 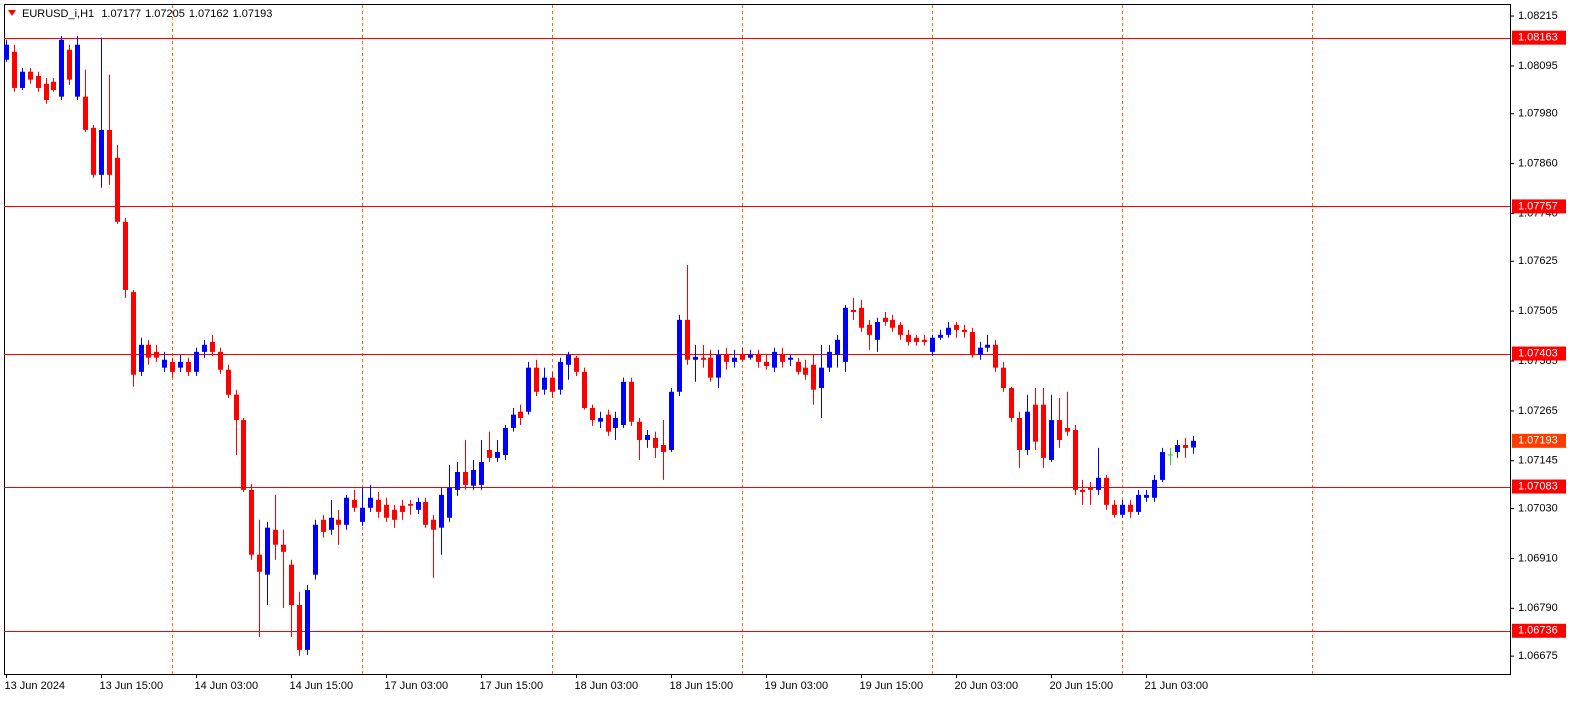 I want to click on x-tick-label: 19 Jun 15:00, so click(x=892, y=686).